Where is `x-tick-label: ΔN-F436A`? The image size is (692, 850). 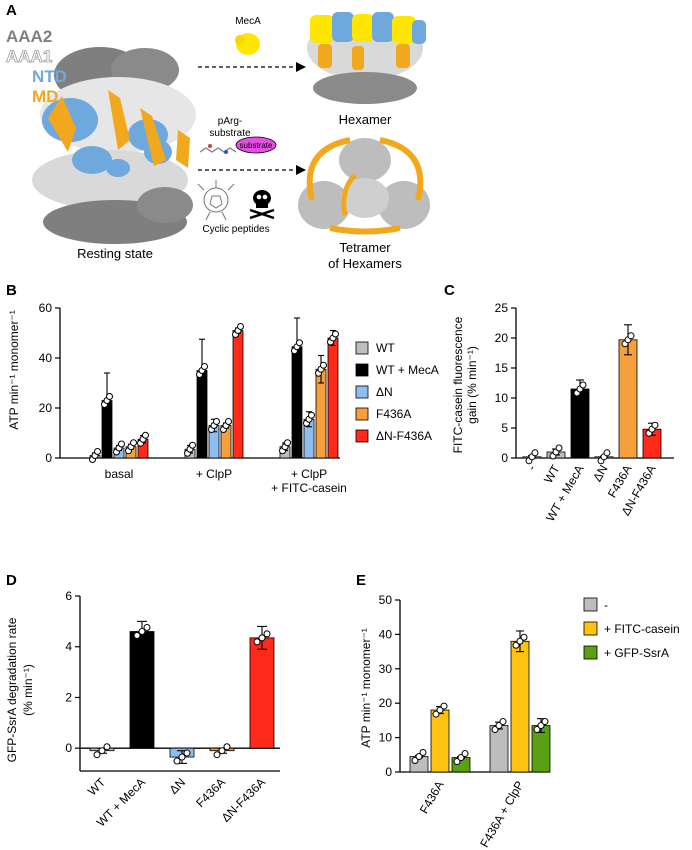
x-tick-label: ΔN-F436A is located at coordinates (244, 800).